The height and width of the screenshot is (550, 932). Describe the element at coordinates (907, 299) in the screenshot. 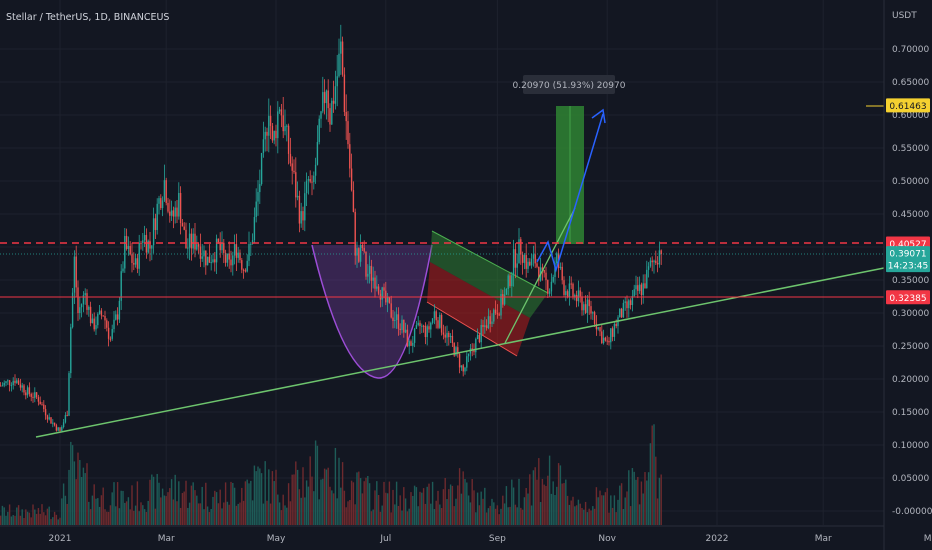

I see `price-tag-label: 0.32385` at that location.